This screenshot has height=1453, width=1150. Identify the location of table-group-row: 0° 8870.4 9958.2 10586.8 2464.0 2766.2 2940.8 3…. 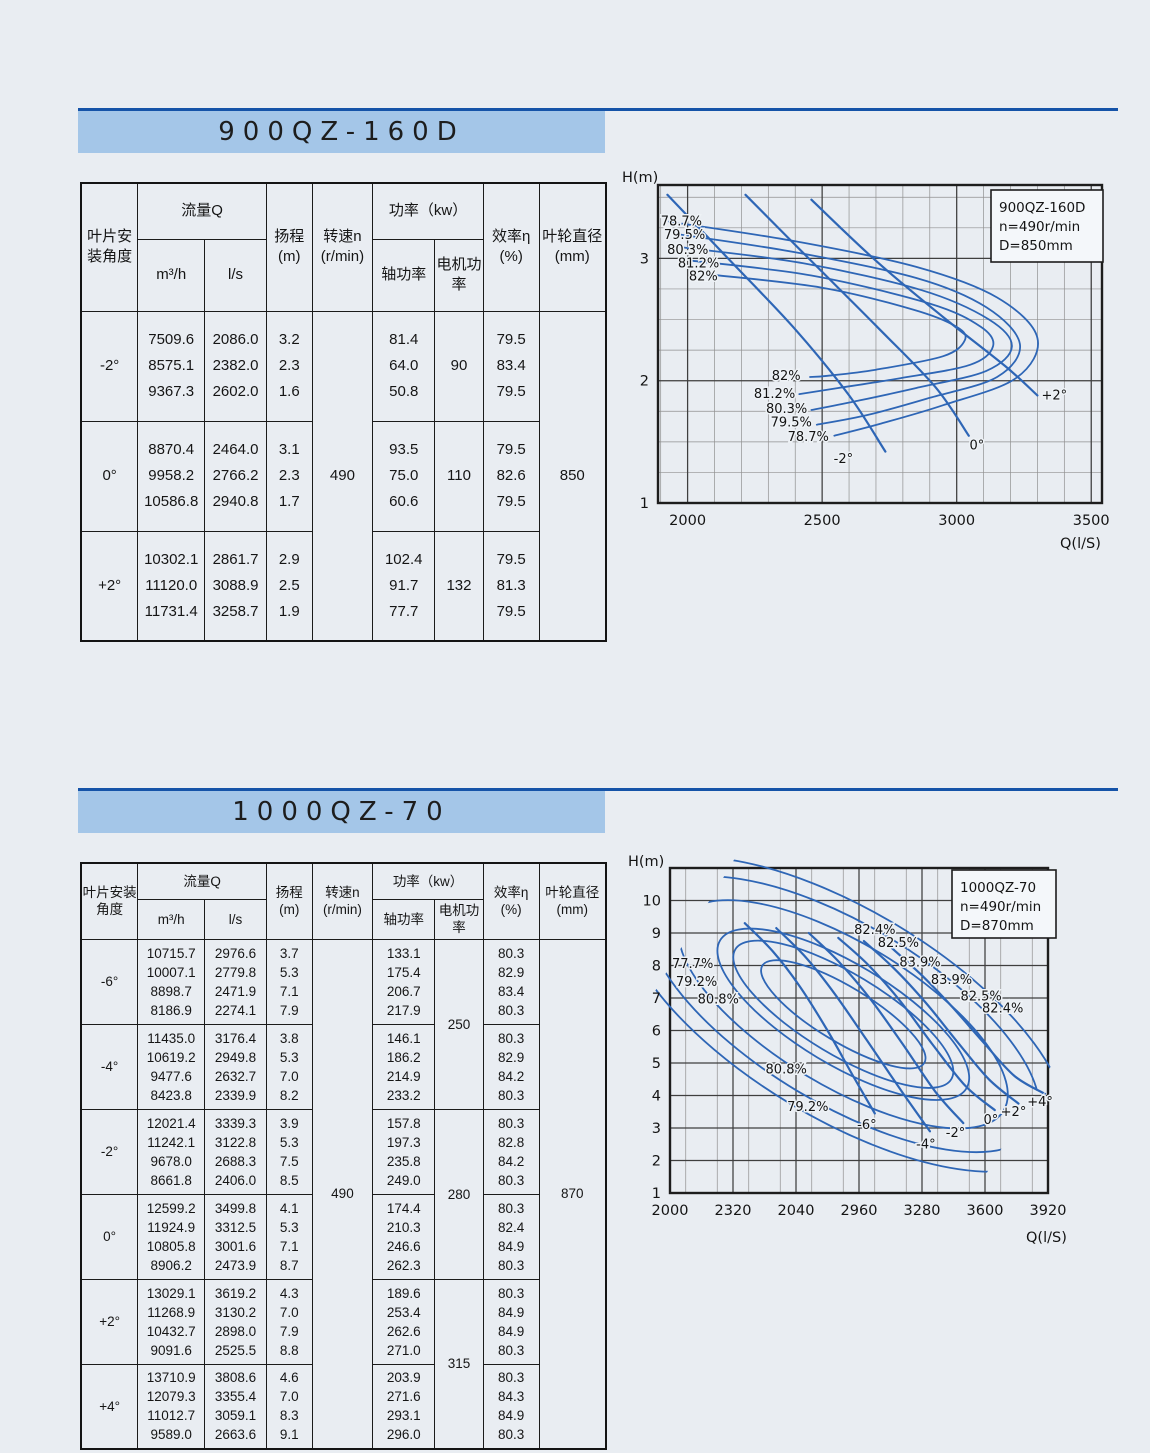
(343, 476).